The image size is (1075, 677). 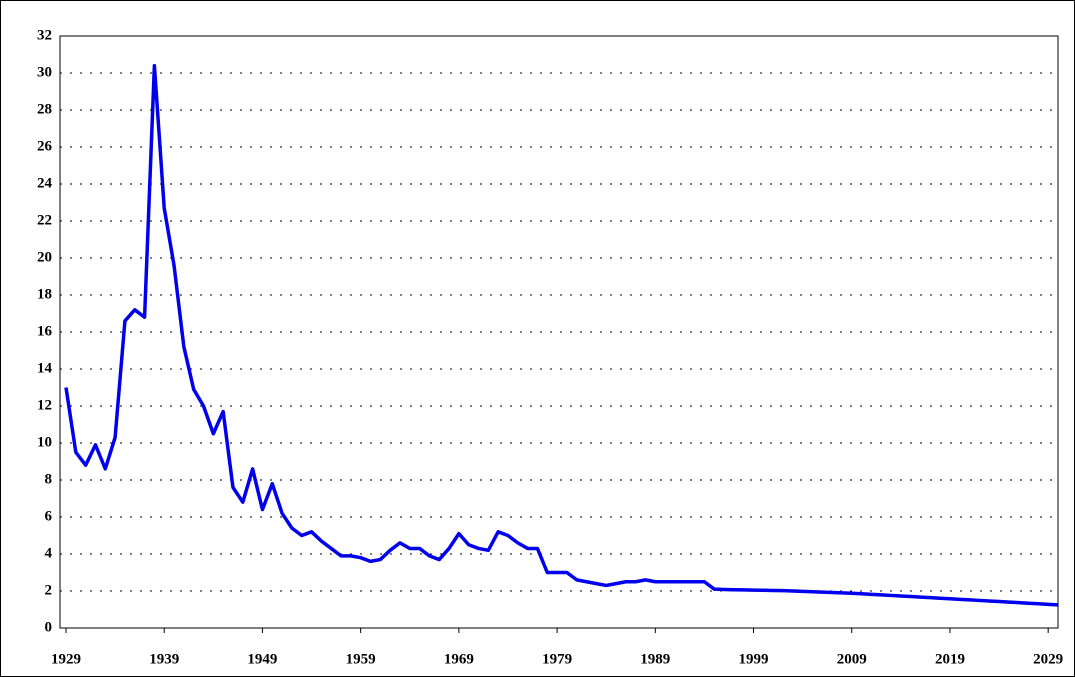 What do you see at coordinates (44, 72) in the screenshot?
I see `y-tick-label: 30` at bounding box center [44, 72].